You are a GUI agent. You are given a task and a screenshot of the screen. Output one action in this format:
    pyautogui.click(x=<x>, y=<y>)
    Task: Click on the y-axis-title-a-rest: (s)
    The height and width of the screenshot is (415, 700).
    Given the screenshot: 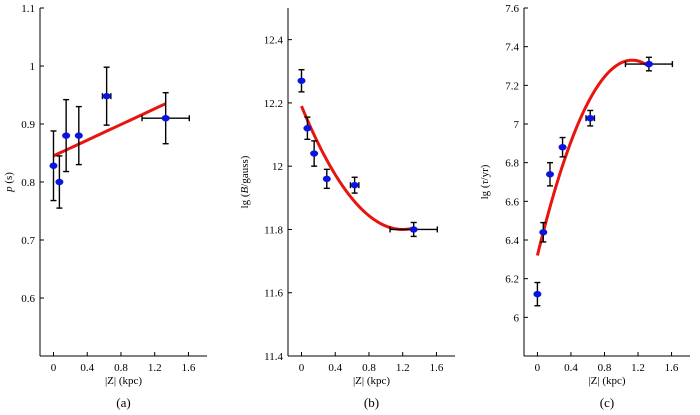 What is the action you would take?
    pyautogui.click(x=9, y=179)
    